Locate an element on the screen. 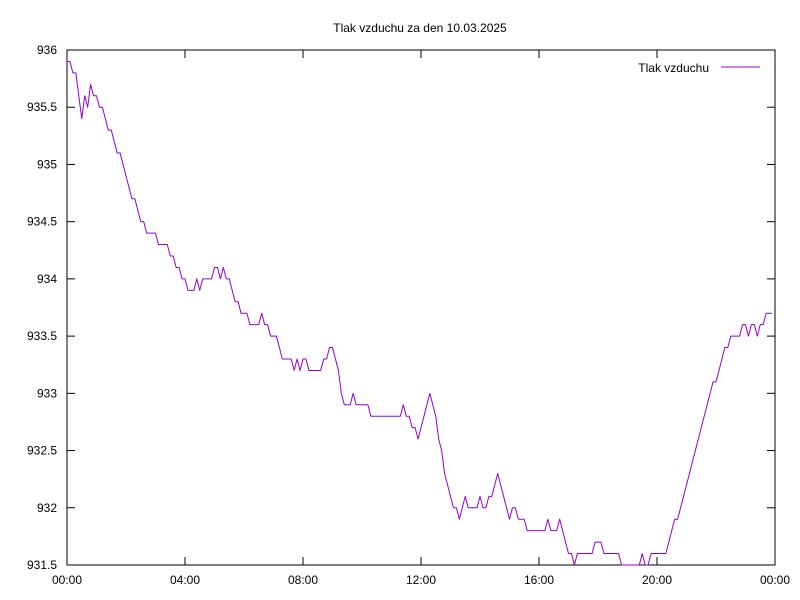 The width and height of the screenshot is (800, 600). x-tick-label: 16:00 is located at coordinates (539, 580).